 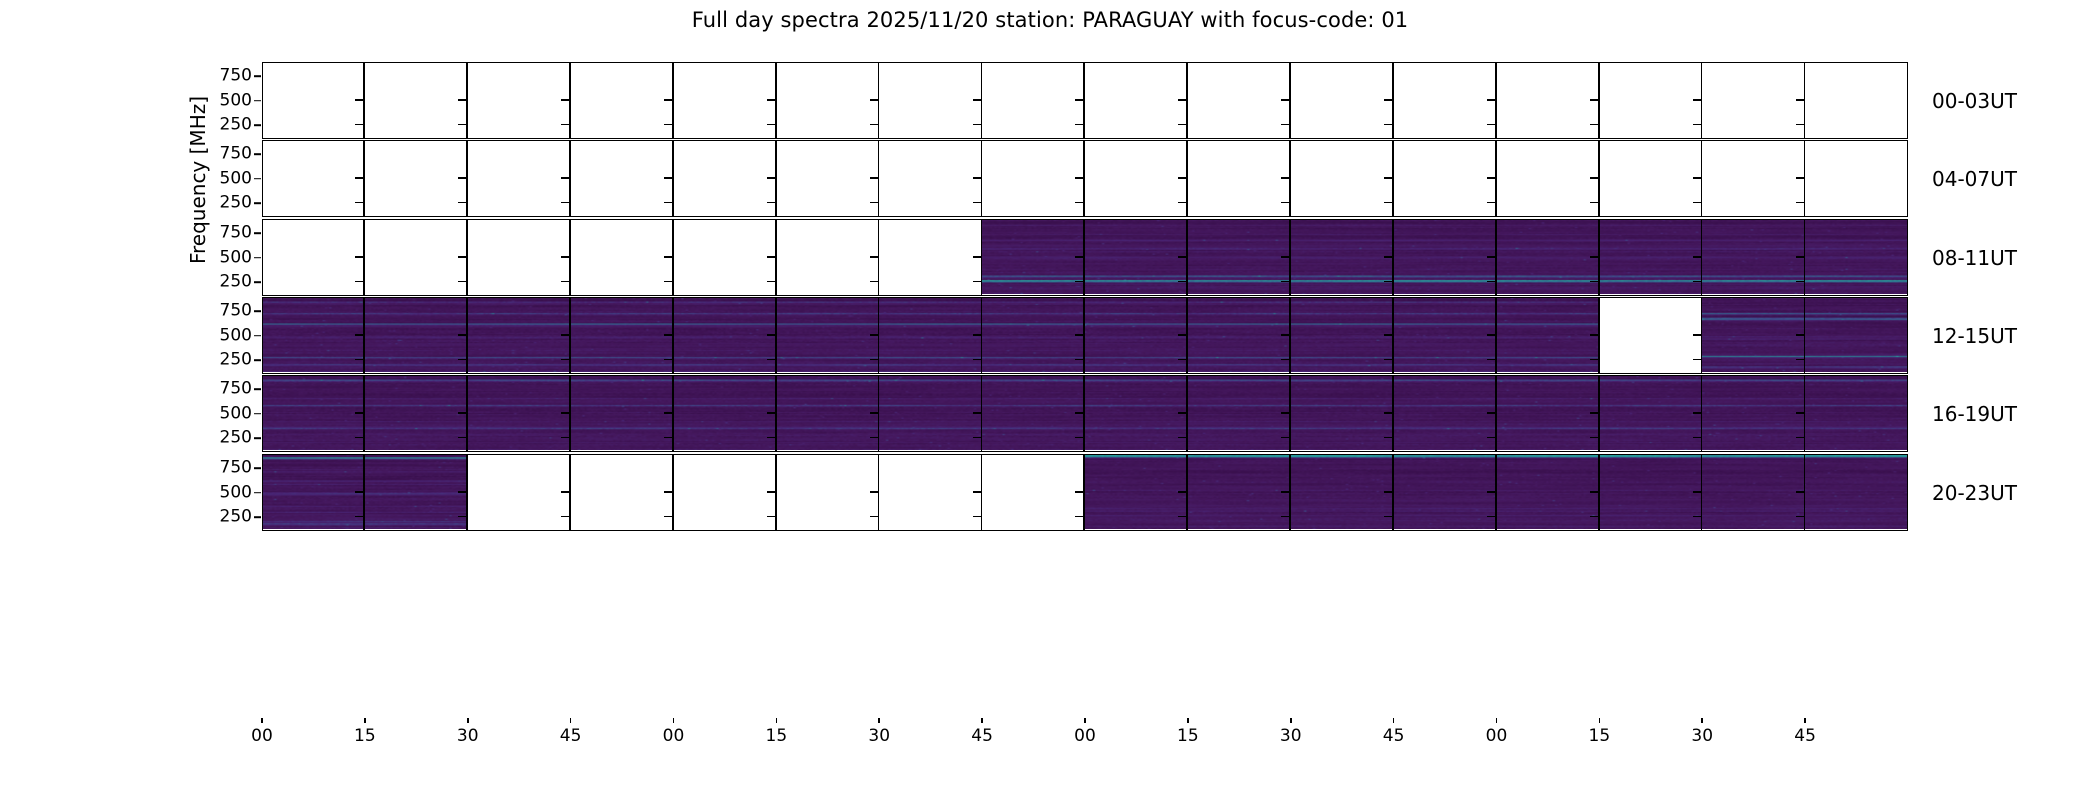 I want to click on row-time-label: 12-15UT, so click(x=1974, y=335).